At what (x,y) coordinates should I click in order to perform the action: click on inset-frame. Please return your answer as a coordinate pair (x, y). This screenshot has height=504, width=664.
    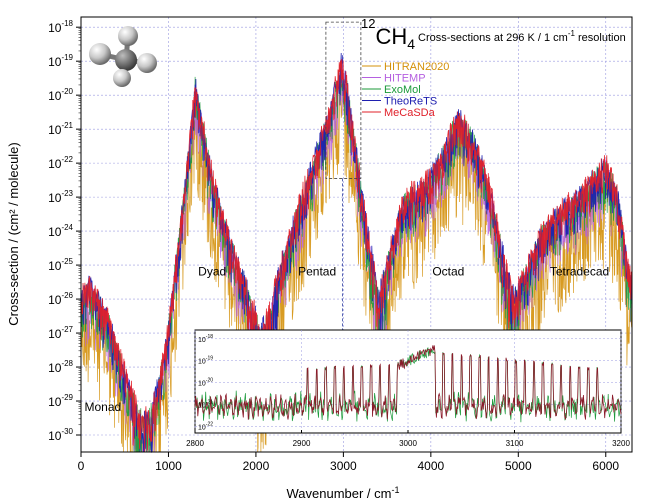
    Looking at the image, I should click on (408, 381).